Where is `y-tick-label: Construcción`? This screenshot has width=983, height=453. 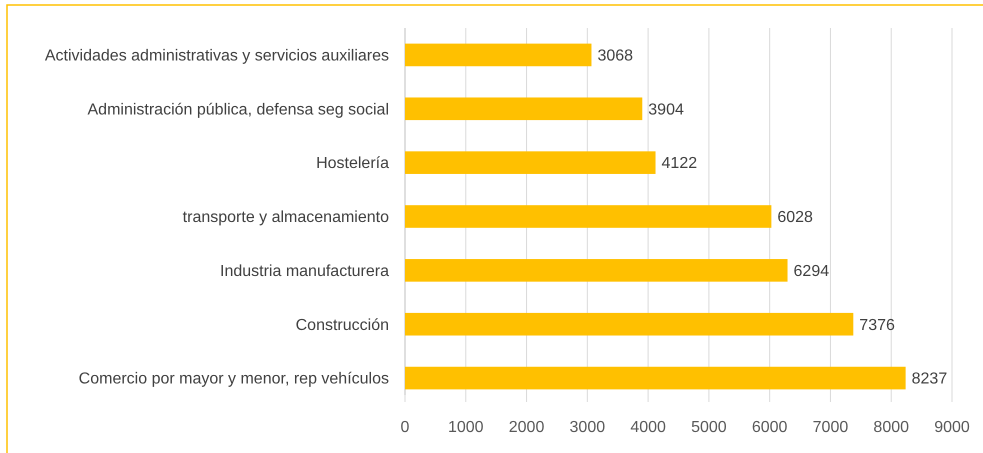
y-tick-label: Construcción is located at coordinates (342, 325).